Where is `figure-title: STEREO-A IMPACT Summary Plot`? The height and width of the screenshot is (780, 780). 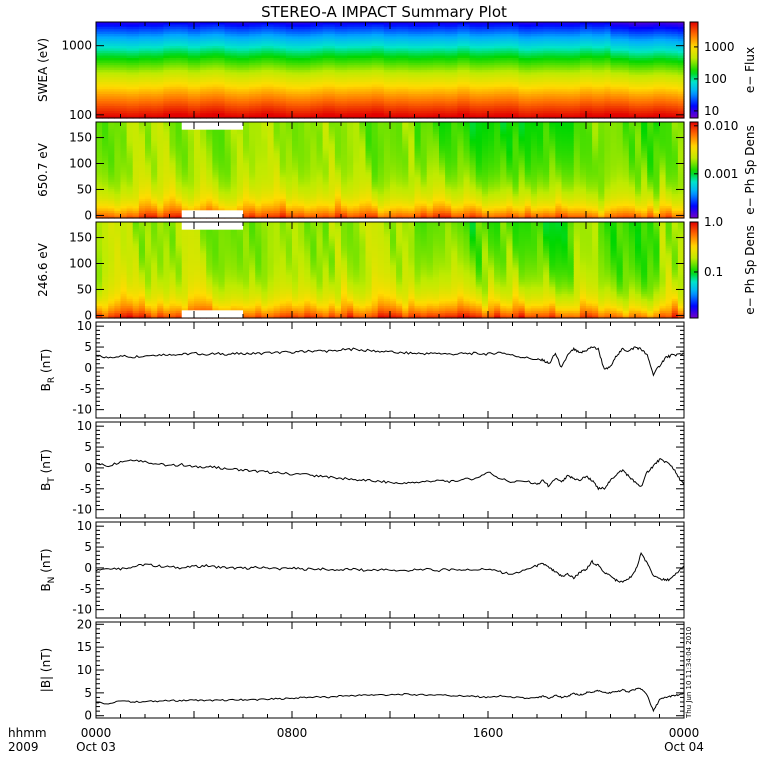 figure-title: STEREO-A IMPACT Summary Plot is located at coordinates (384, 12).